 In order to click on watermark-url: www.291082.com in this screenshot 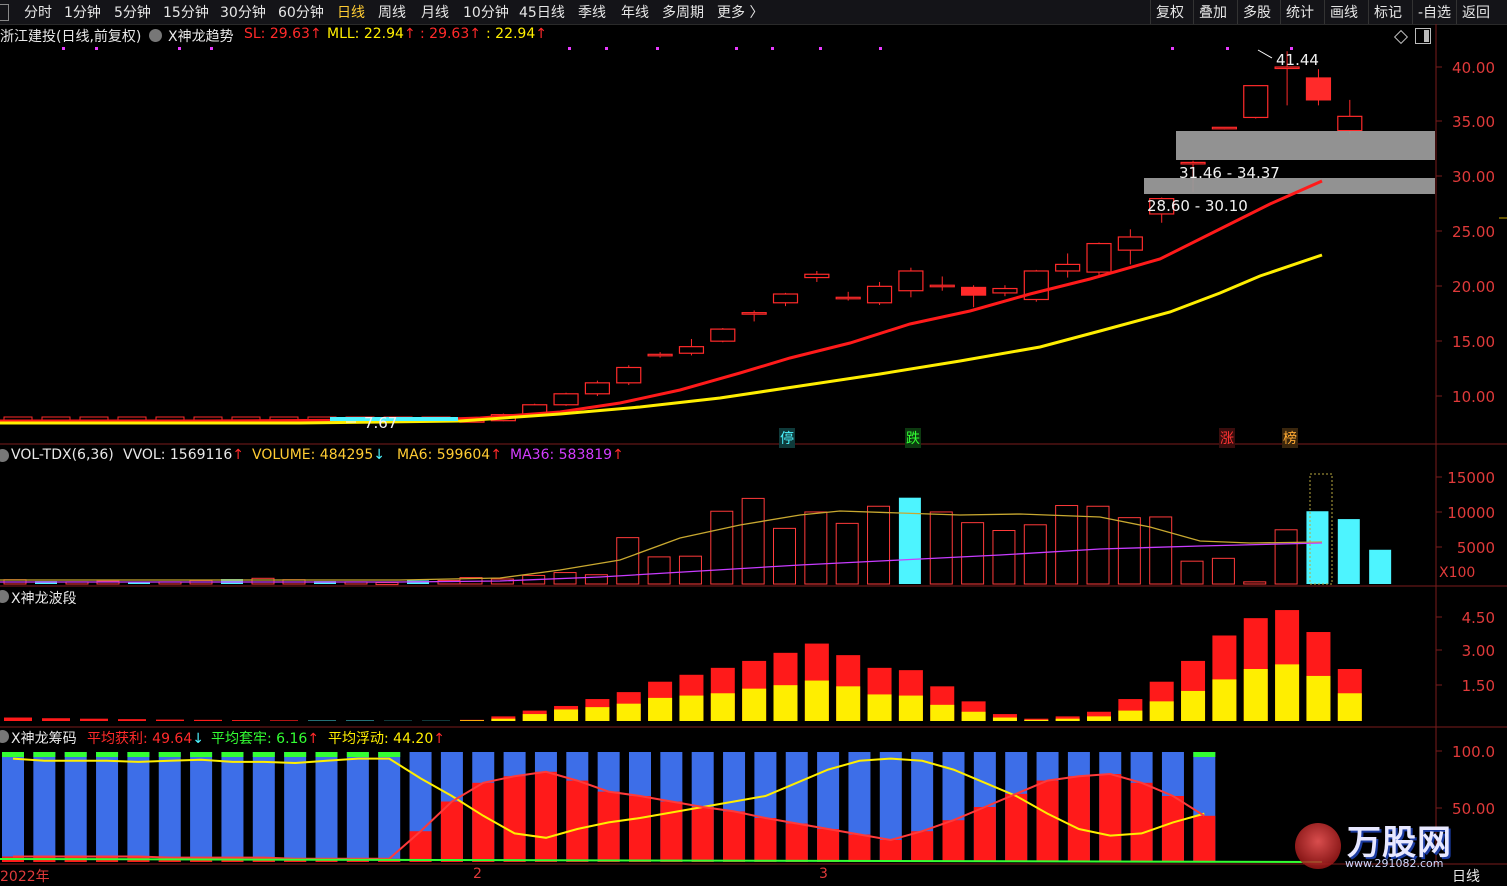, I will do `click(1394, 863)`.